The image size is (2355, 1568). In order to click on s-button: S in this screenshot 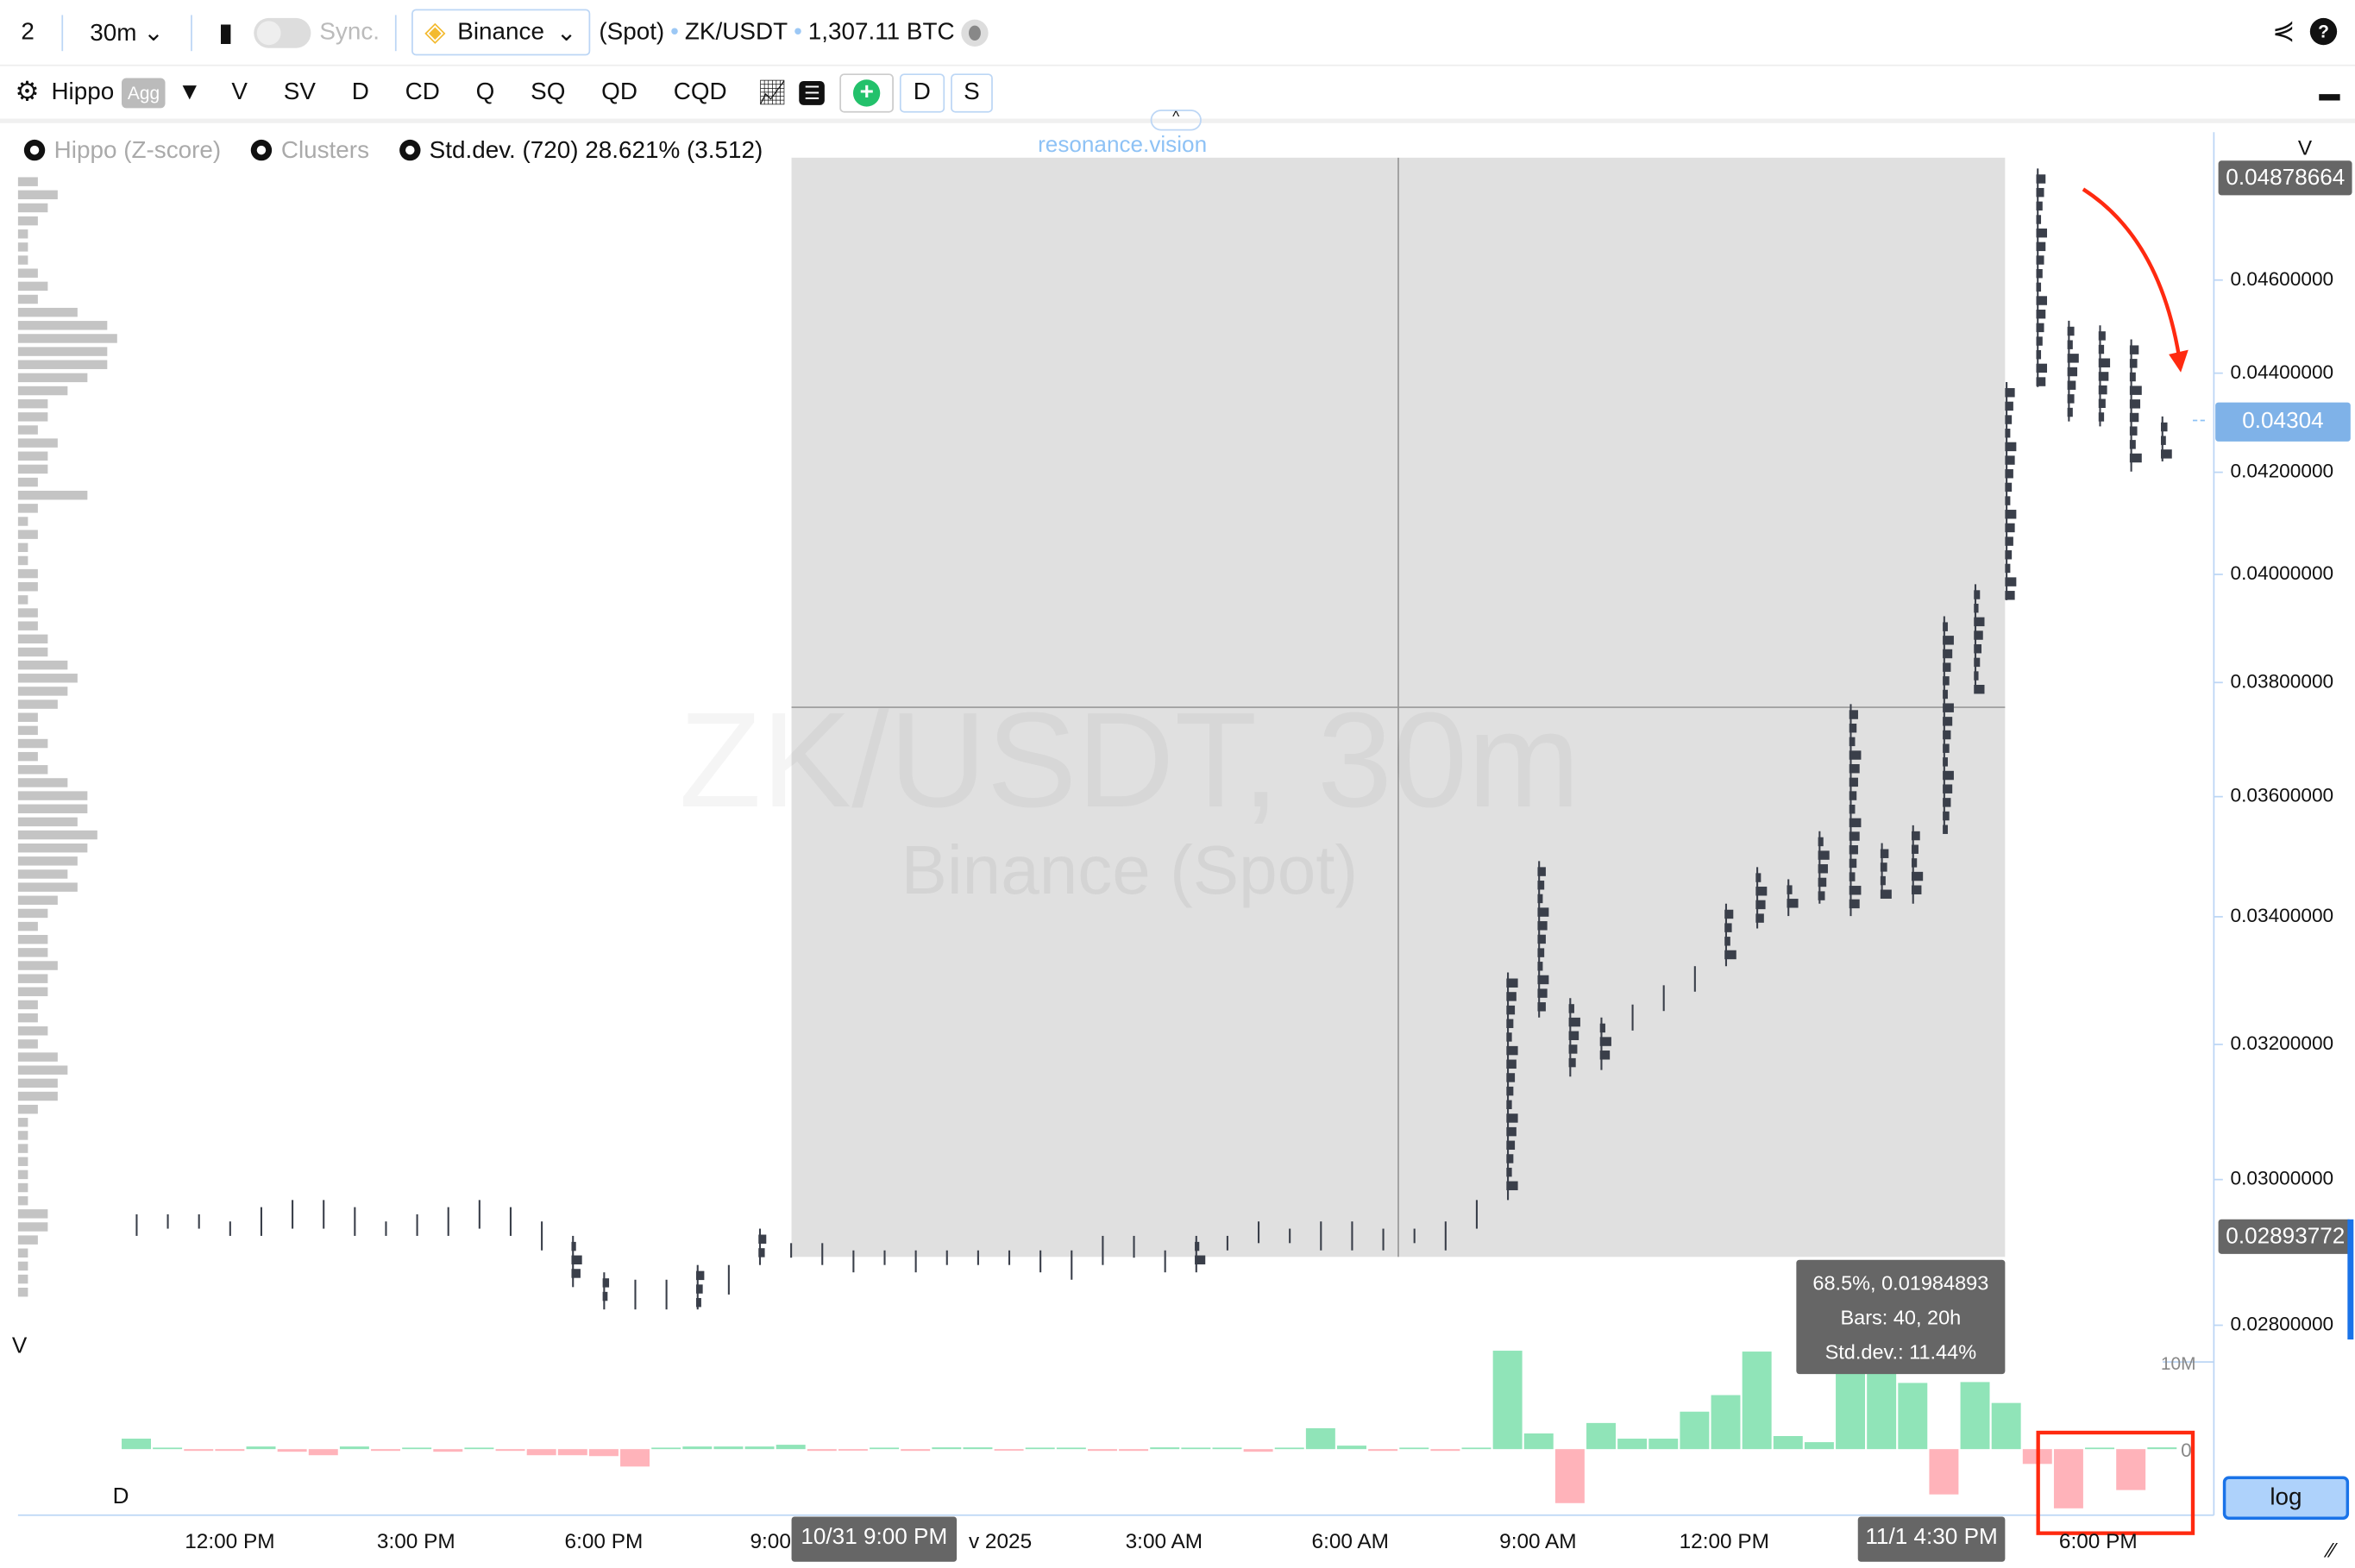, I will do `click(972, 92)`.